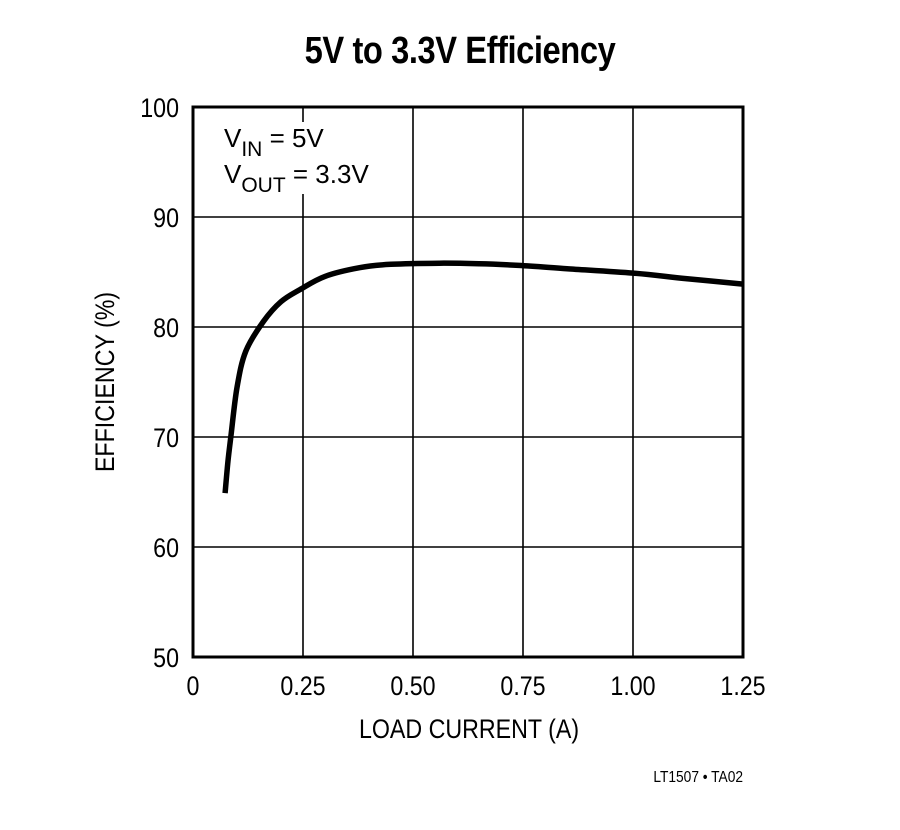  What do you see at coordinates (522, 686) in the screenshot?
I see `x-tick-label: 0.75` at bounding box center [522, 686].